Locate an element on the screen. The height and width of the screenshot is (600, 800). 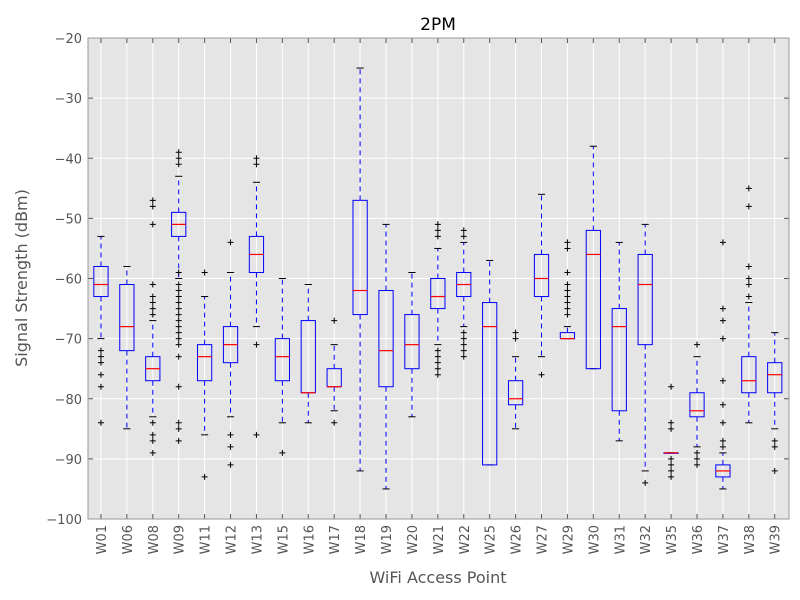
box-W27 is located at coordinates (541, 285).